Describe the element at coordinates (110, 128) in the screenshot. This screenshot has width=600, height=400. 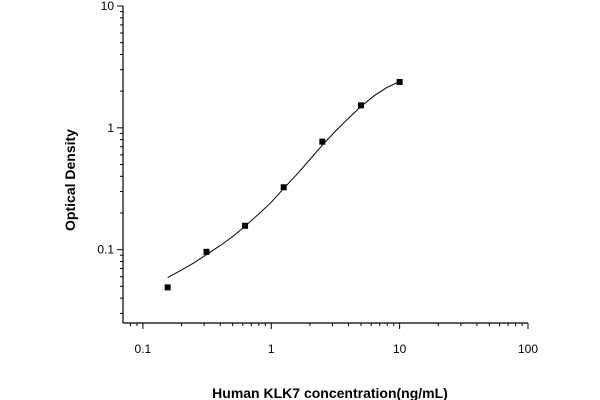
I see `y-tick-label: 1` at that location.